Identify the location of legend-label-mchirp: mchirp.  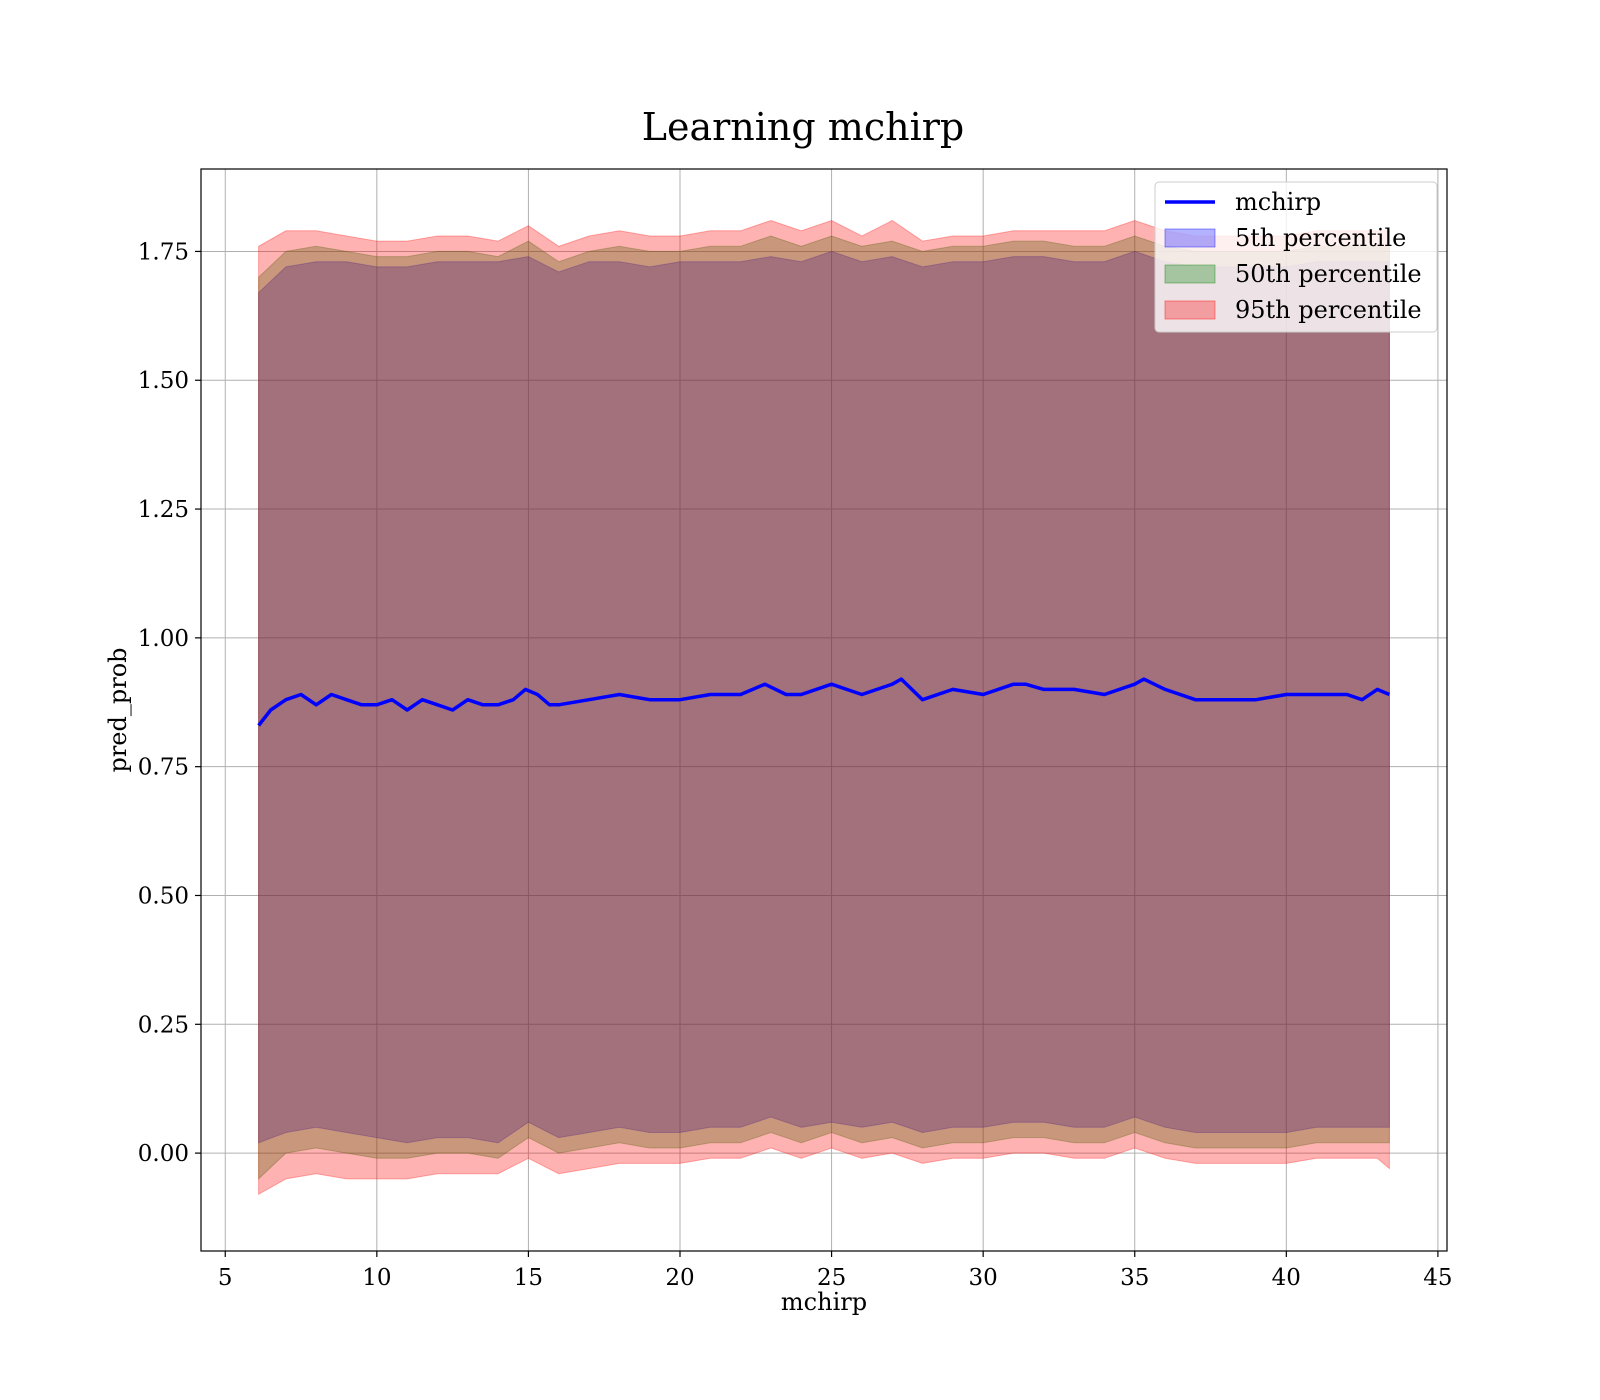
(1278, 202).